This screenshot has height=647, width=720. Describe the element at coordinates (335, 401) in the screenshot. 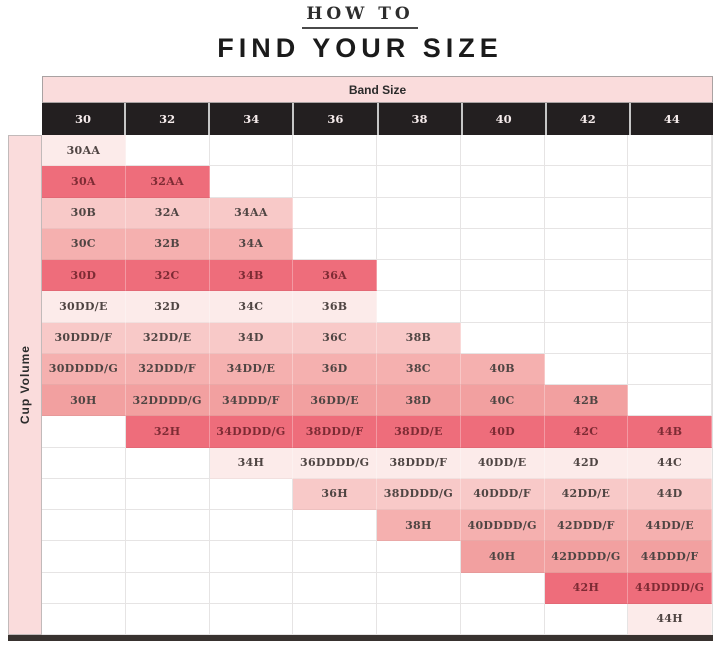

I see `size-cell-36DD-E: 36DD/E` at that location.